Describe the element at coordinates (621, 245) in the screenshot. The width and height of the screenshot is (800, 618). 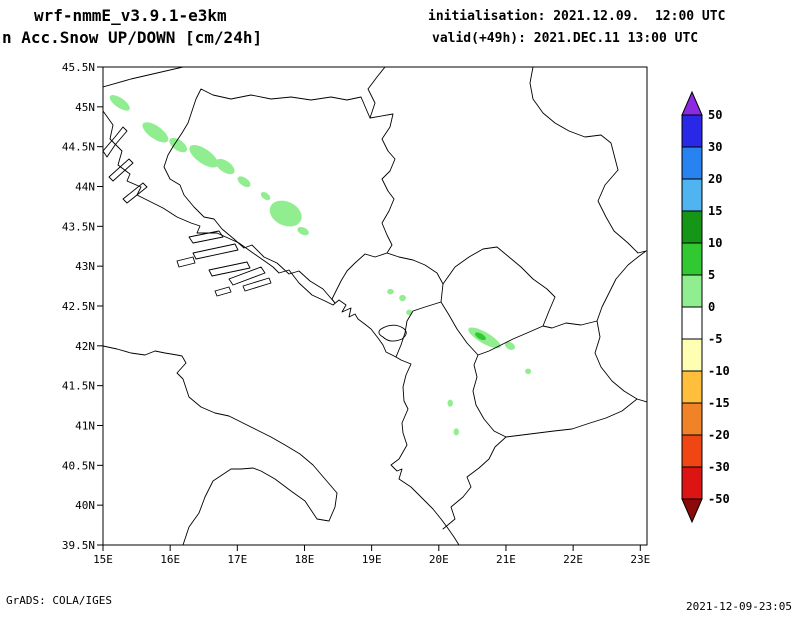
I see `border-serbia-bulgaria` at that location.